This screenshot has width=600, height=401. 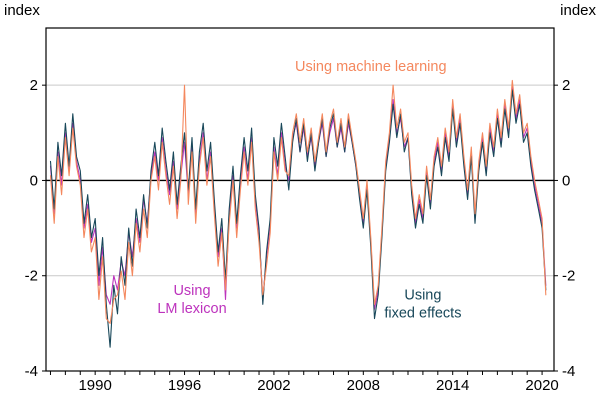 I want to click on x-tick-label: 1990, so click(x=94, y=385).